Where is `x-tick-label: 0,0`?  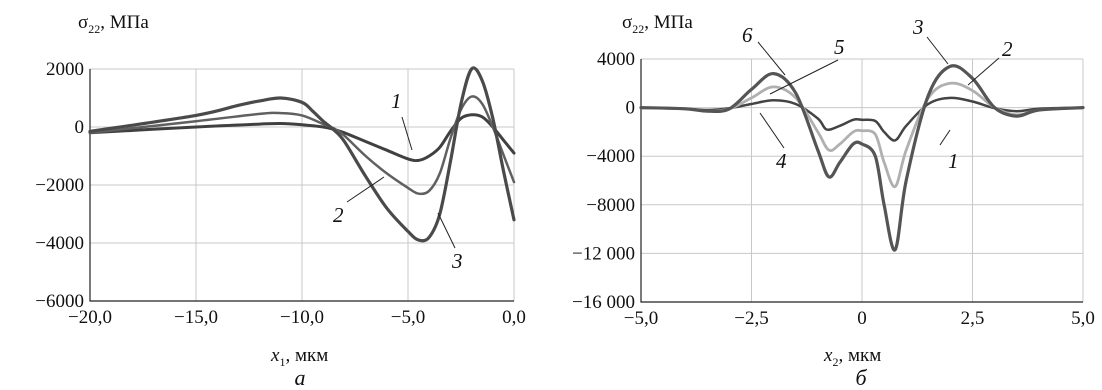
x-tick-label: 0,0 is located at coordinates (514, 317).